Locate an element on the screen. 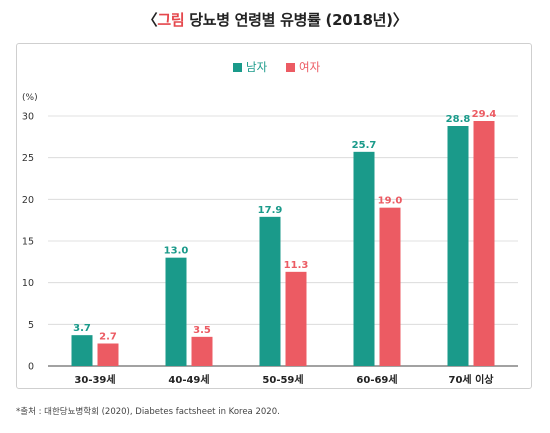 This screenshot has width=550, height=433. data-label: 3.5 is located at coordinates (202, 330).